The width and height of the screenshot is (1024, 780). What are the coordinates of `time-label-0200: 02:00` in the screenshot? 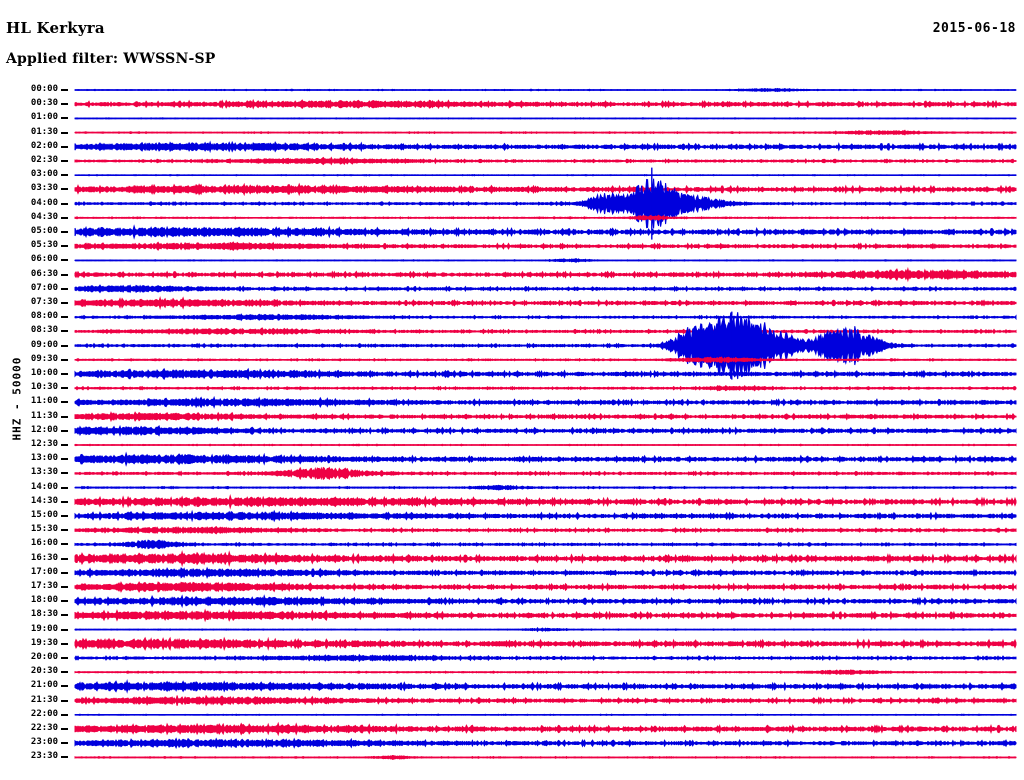 It's located at (44, 145).